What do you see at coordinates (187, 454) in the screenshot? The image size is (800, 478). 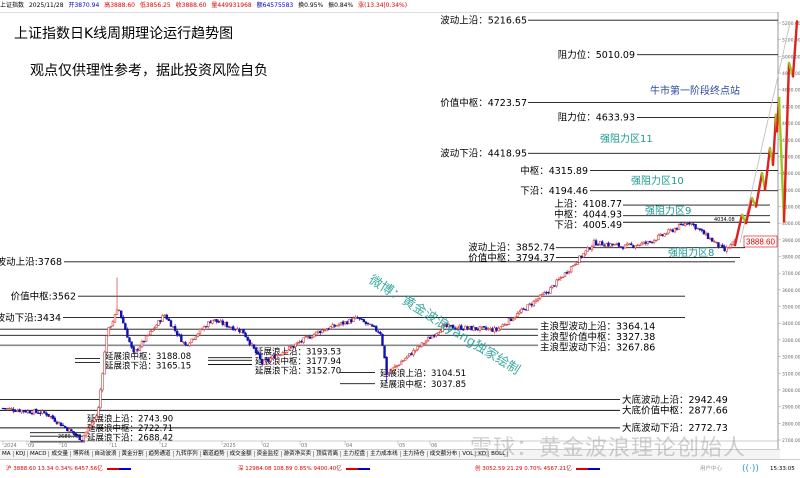 I see `indicator-tab: 九转序列` at bounding box center [187, 454].